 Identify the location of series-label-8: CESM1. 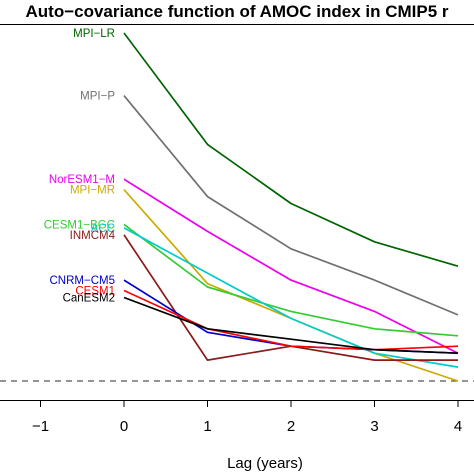
(95, 292).